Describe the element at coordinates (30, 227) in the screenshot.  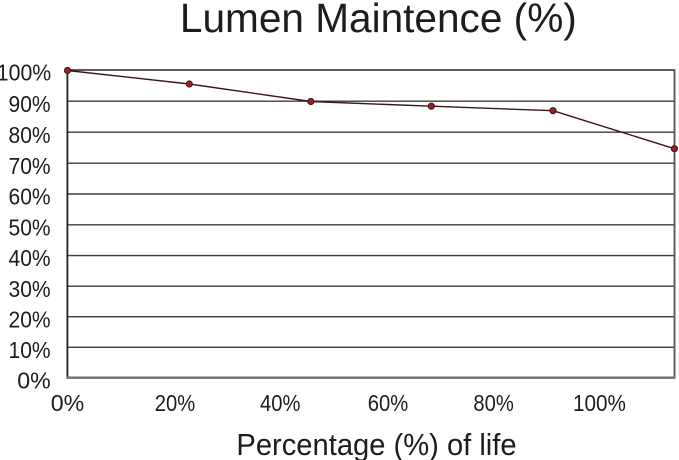
I see `svg-text: 50%` at that location.